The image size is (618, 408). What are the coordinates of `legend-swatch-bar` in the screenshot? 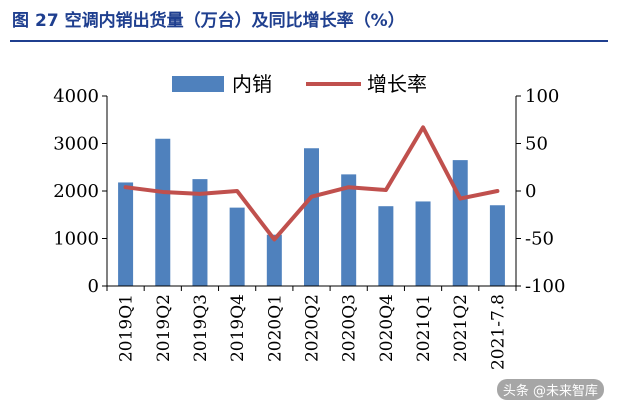 It's located at (198, 84).